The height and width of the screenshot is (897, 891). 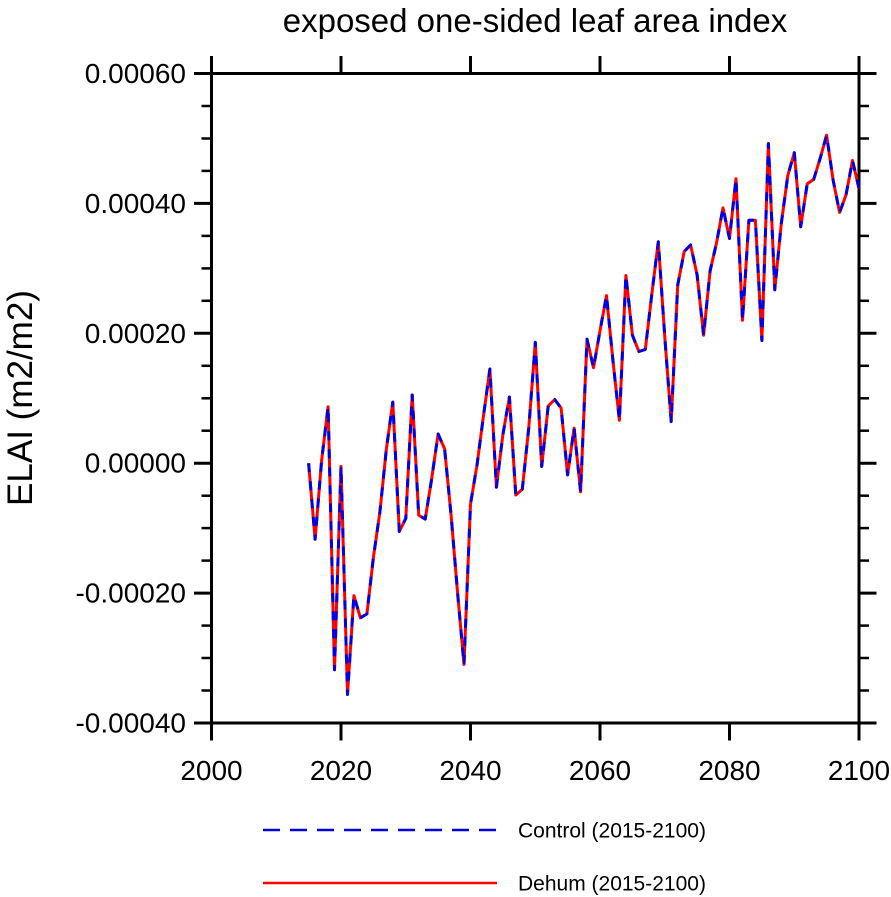 What do you see at coordinates (135, 203) in the screenshot?
I see `y-tick-label: 0.00040` at bounding box center [135, 203].